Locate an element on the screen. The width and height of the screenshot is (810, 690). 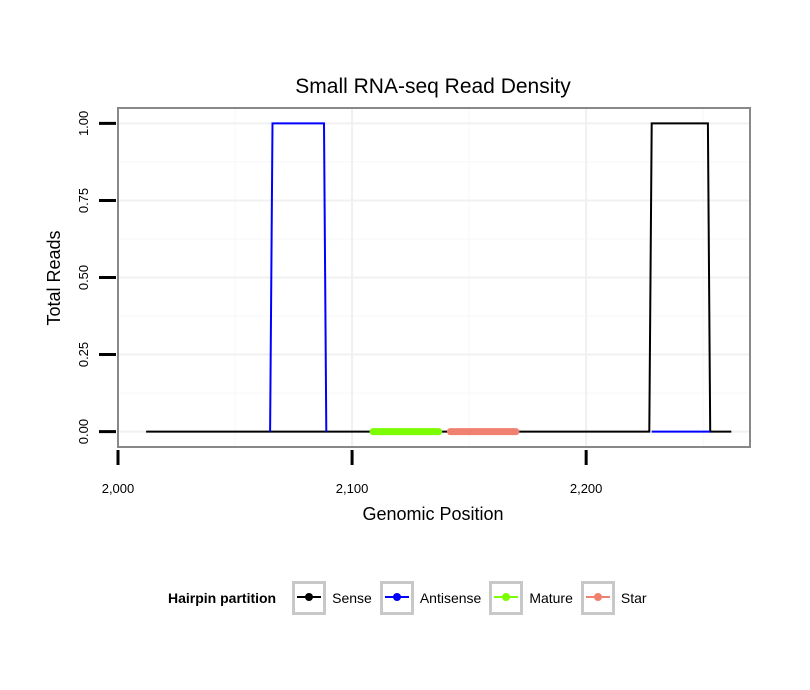
y-axis: 0.00 0.25 0.50 0.75 1.00 is located at coordinates (96, 277).